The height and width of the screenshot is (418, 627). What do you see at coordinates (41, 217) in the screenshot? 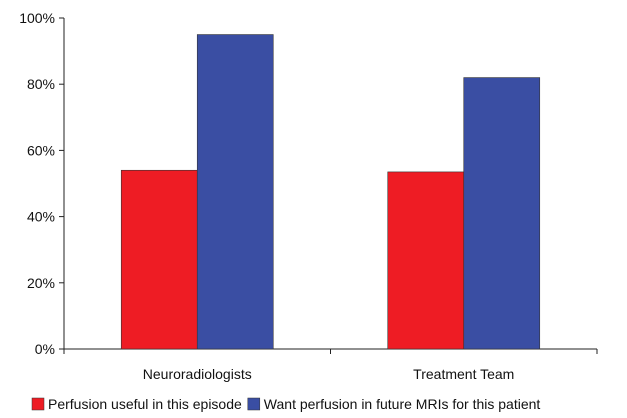
I see `y-tick-label: 40%` at bounding box center [41, 217].